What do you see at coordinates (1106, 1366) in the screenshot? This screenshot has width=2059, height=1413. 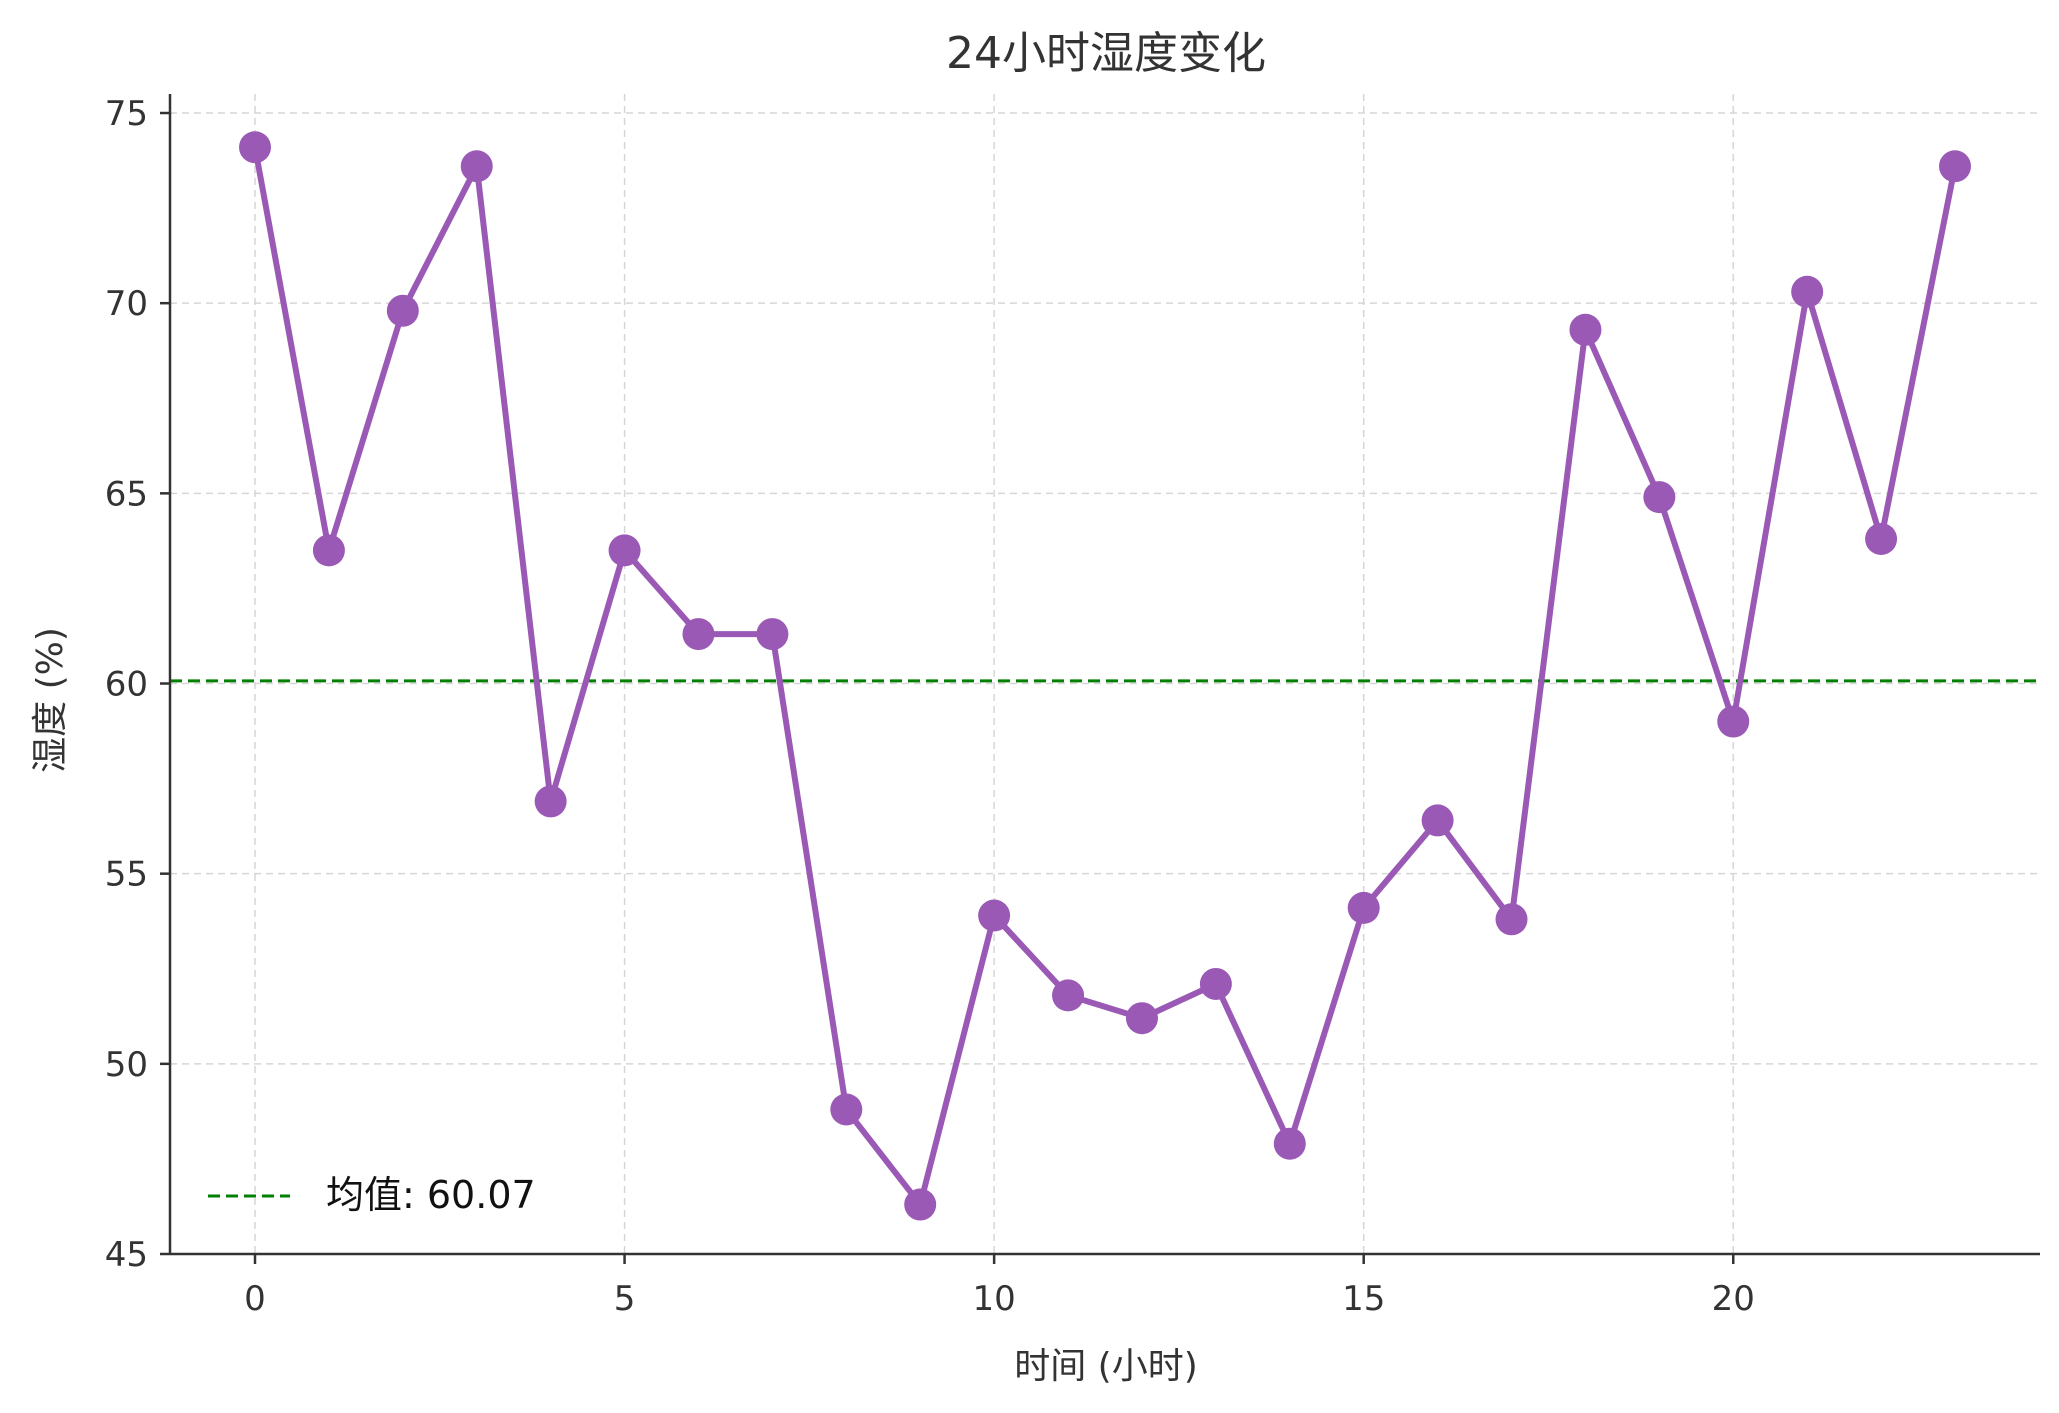 I see `x-axis-label: 时间 (小时)` at bounding box center [1106, 1366].